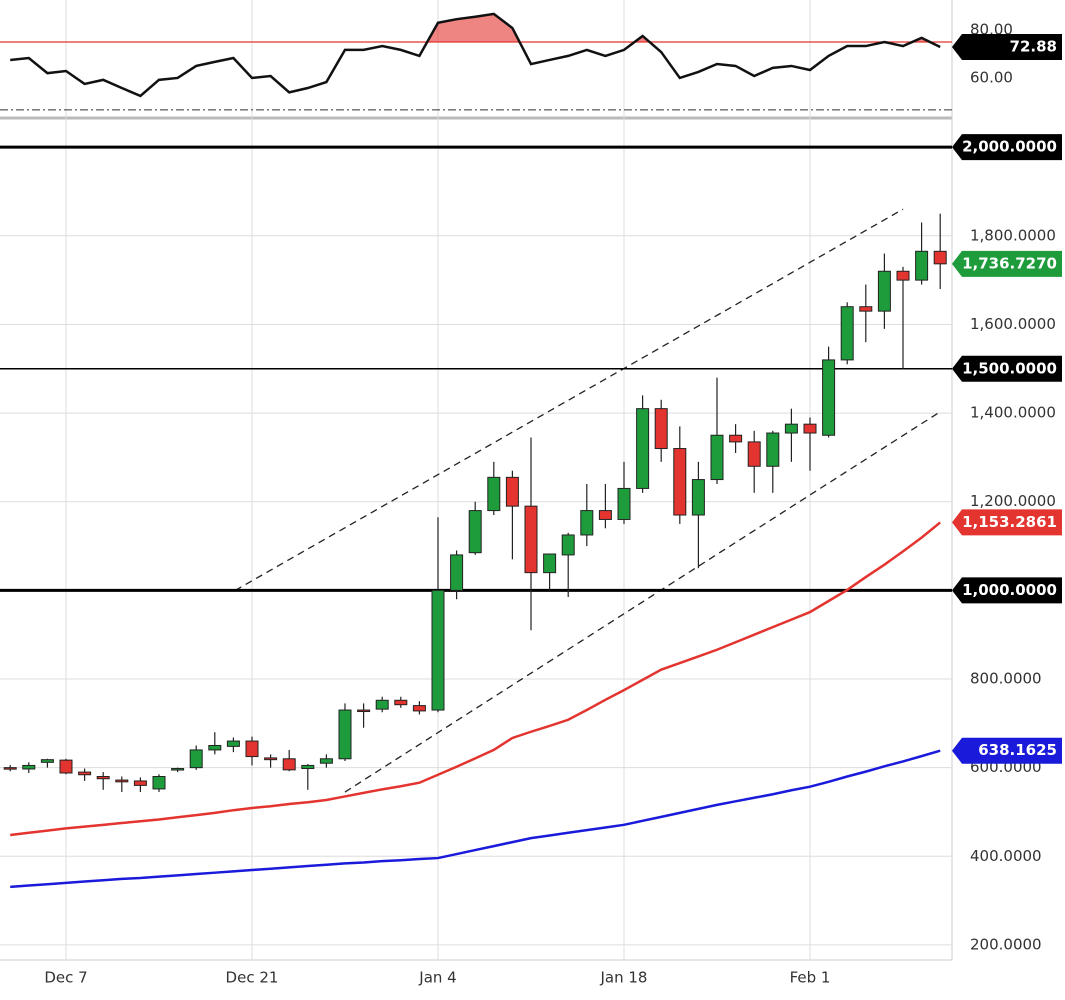 This screenshot has height=1000, width=1065. What do you see at coordinates (1009, 590) in the screenshot?
I see `price-label: 1,000.0000` at bounding box center [1009, 590].